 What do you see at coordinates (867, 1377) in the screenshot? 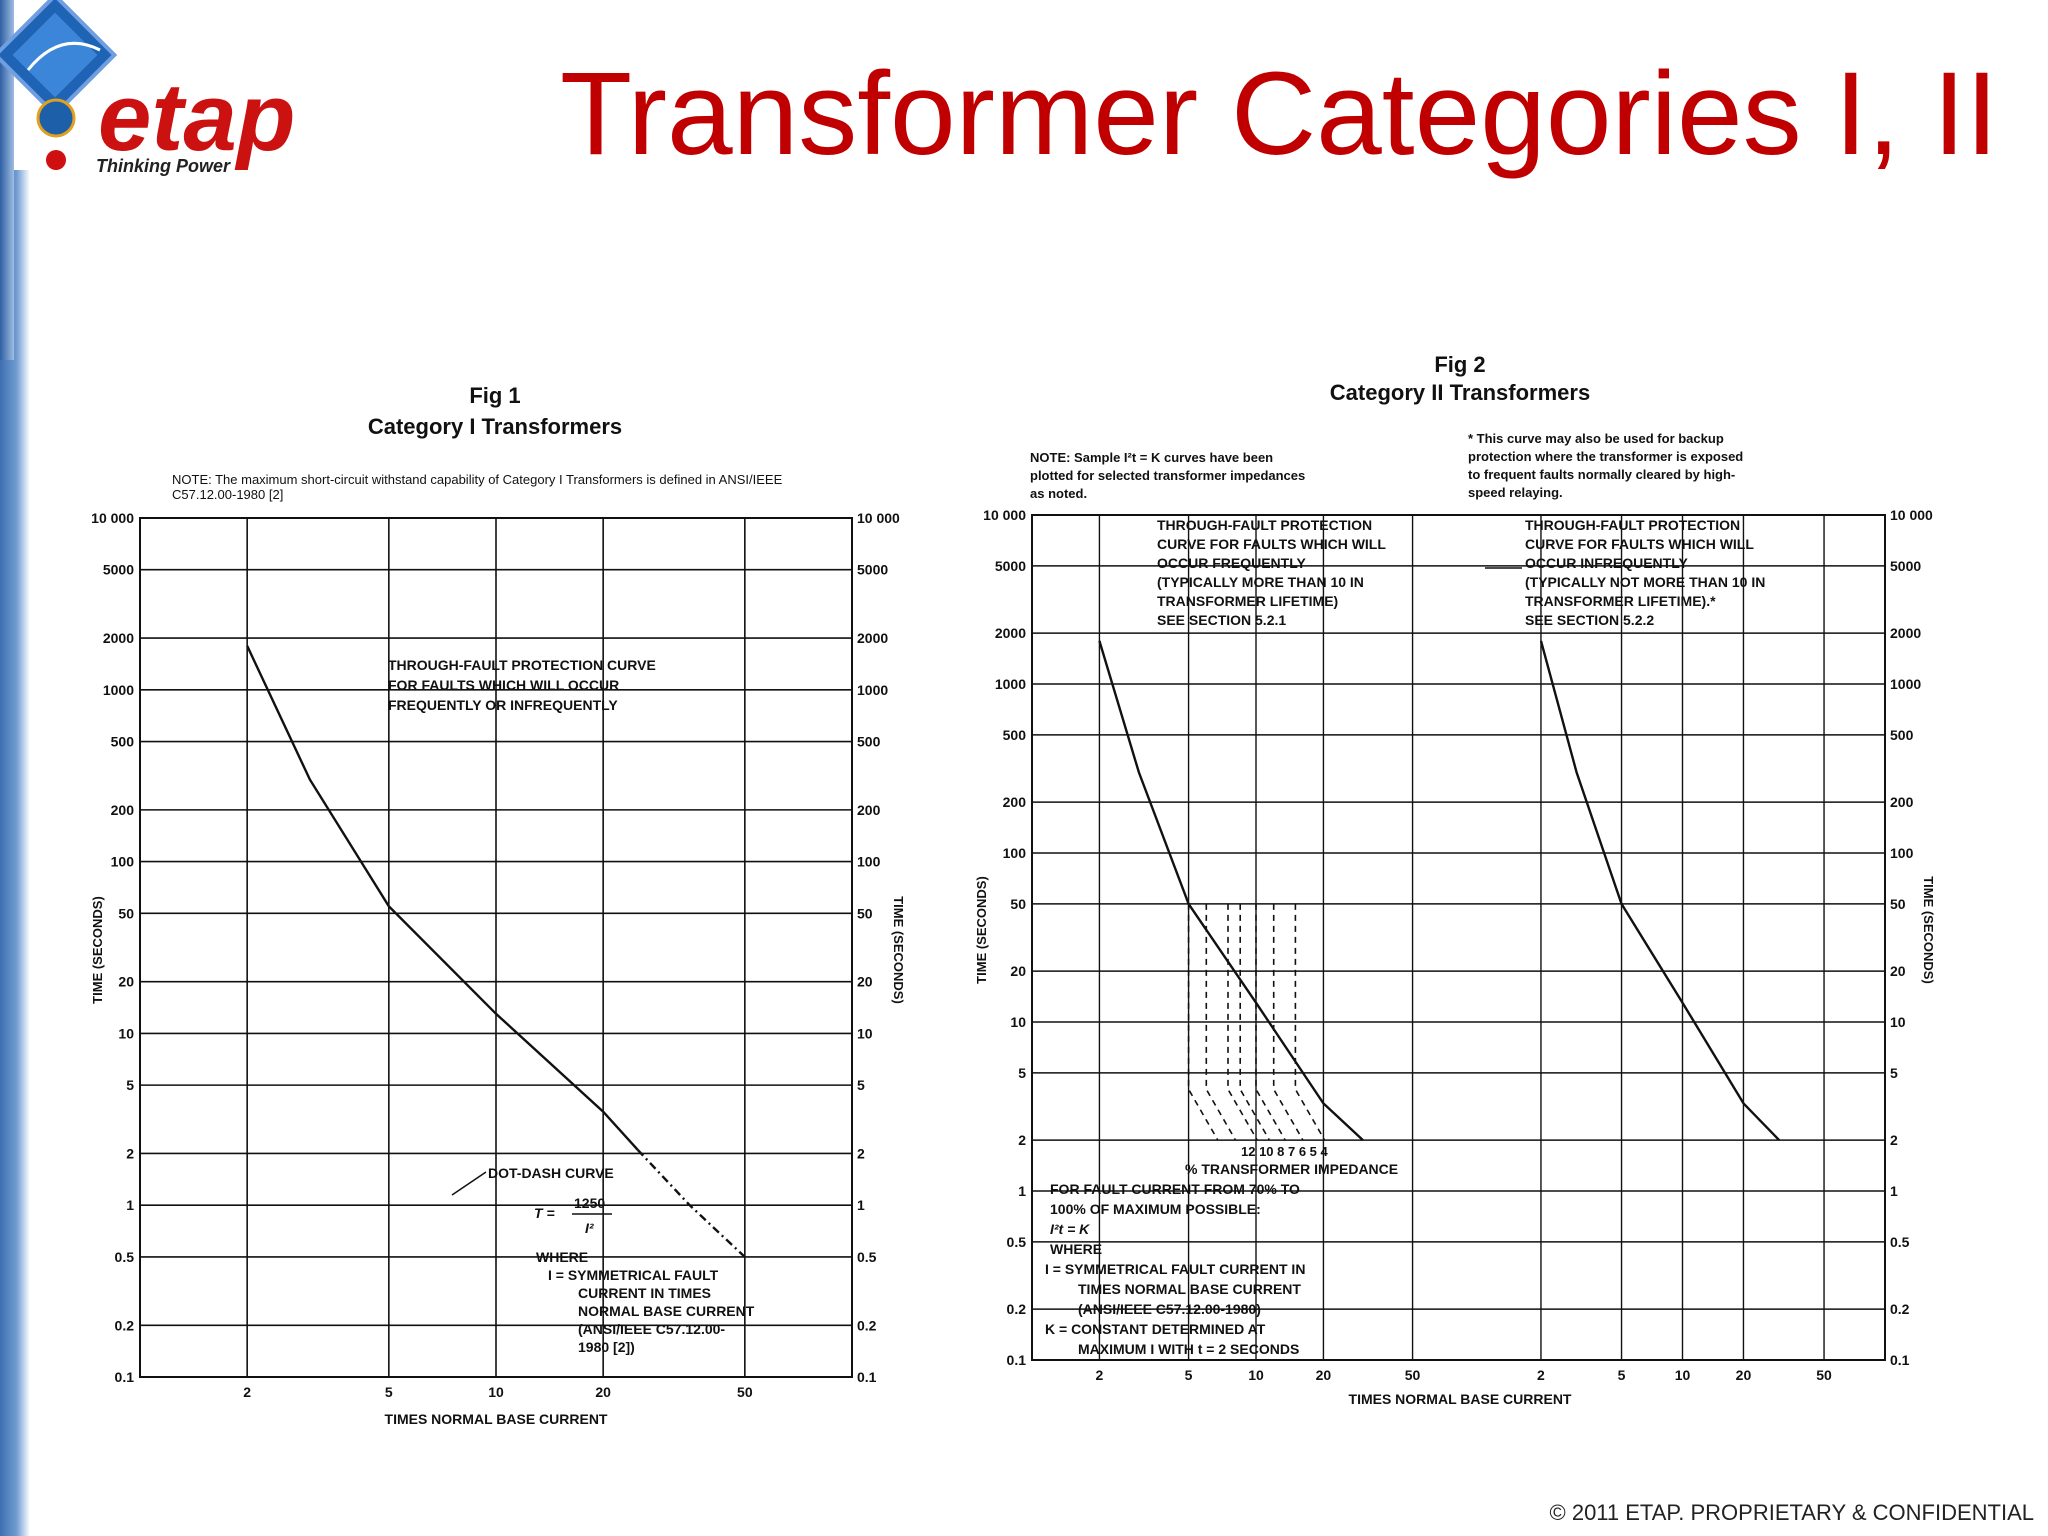
I see `fig1-ytick-right: 0.1` at bounding box center [867, 1377].